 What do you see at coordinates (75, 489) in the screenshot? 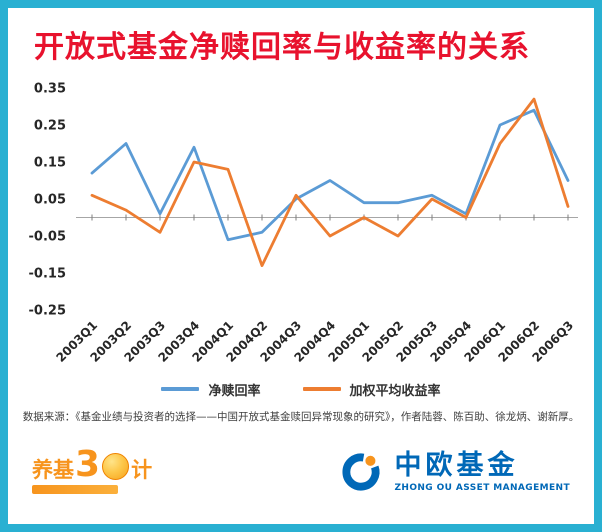
I see `logo-ribbon` at bounding box center [75, 489].